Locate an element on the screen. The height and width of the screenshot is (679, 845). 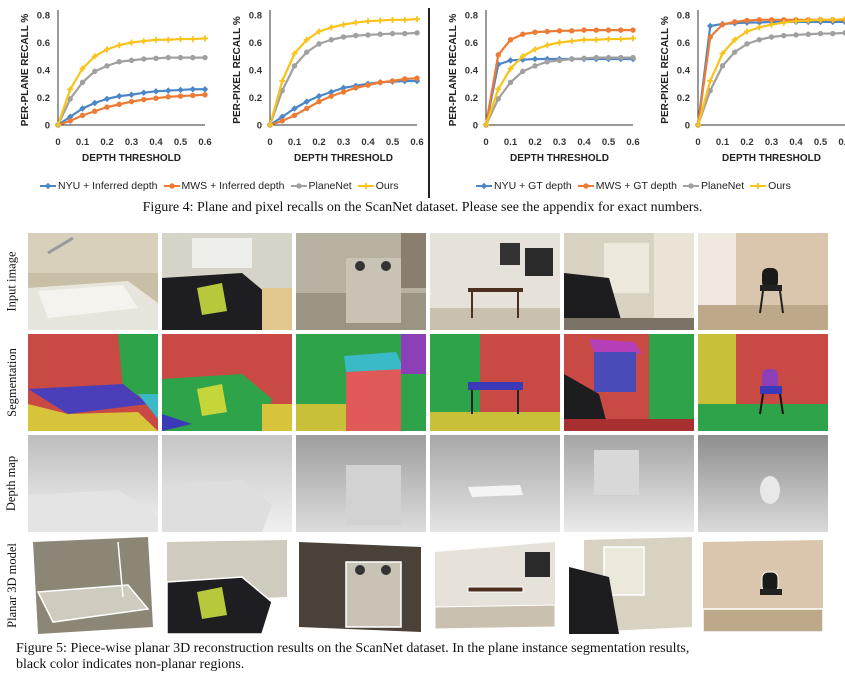
planar-3d-desk is located at coordinates (629, 585).